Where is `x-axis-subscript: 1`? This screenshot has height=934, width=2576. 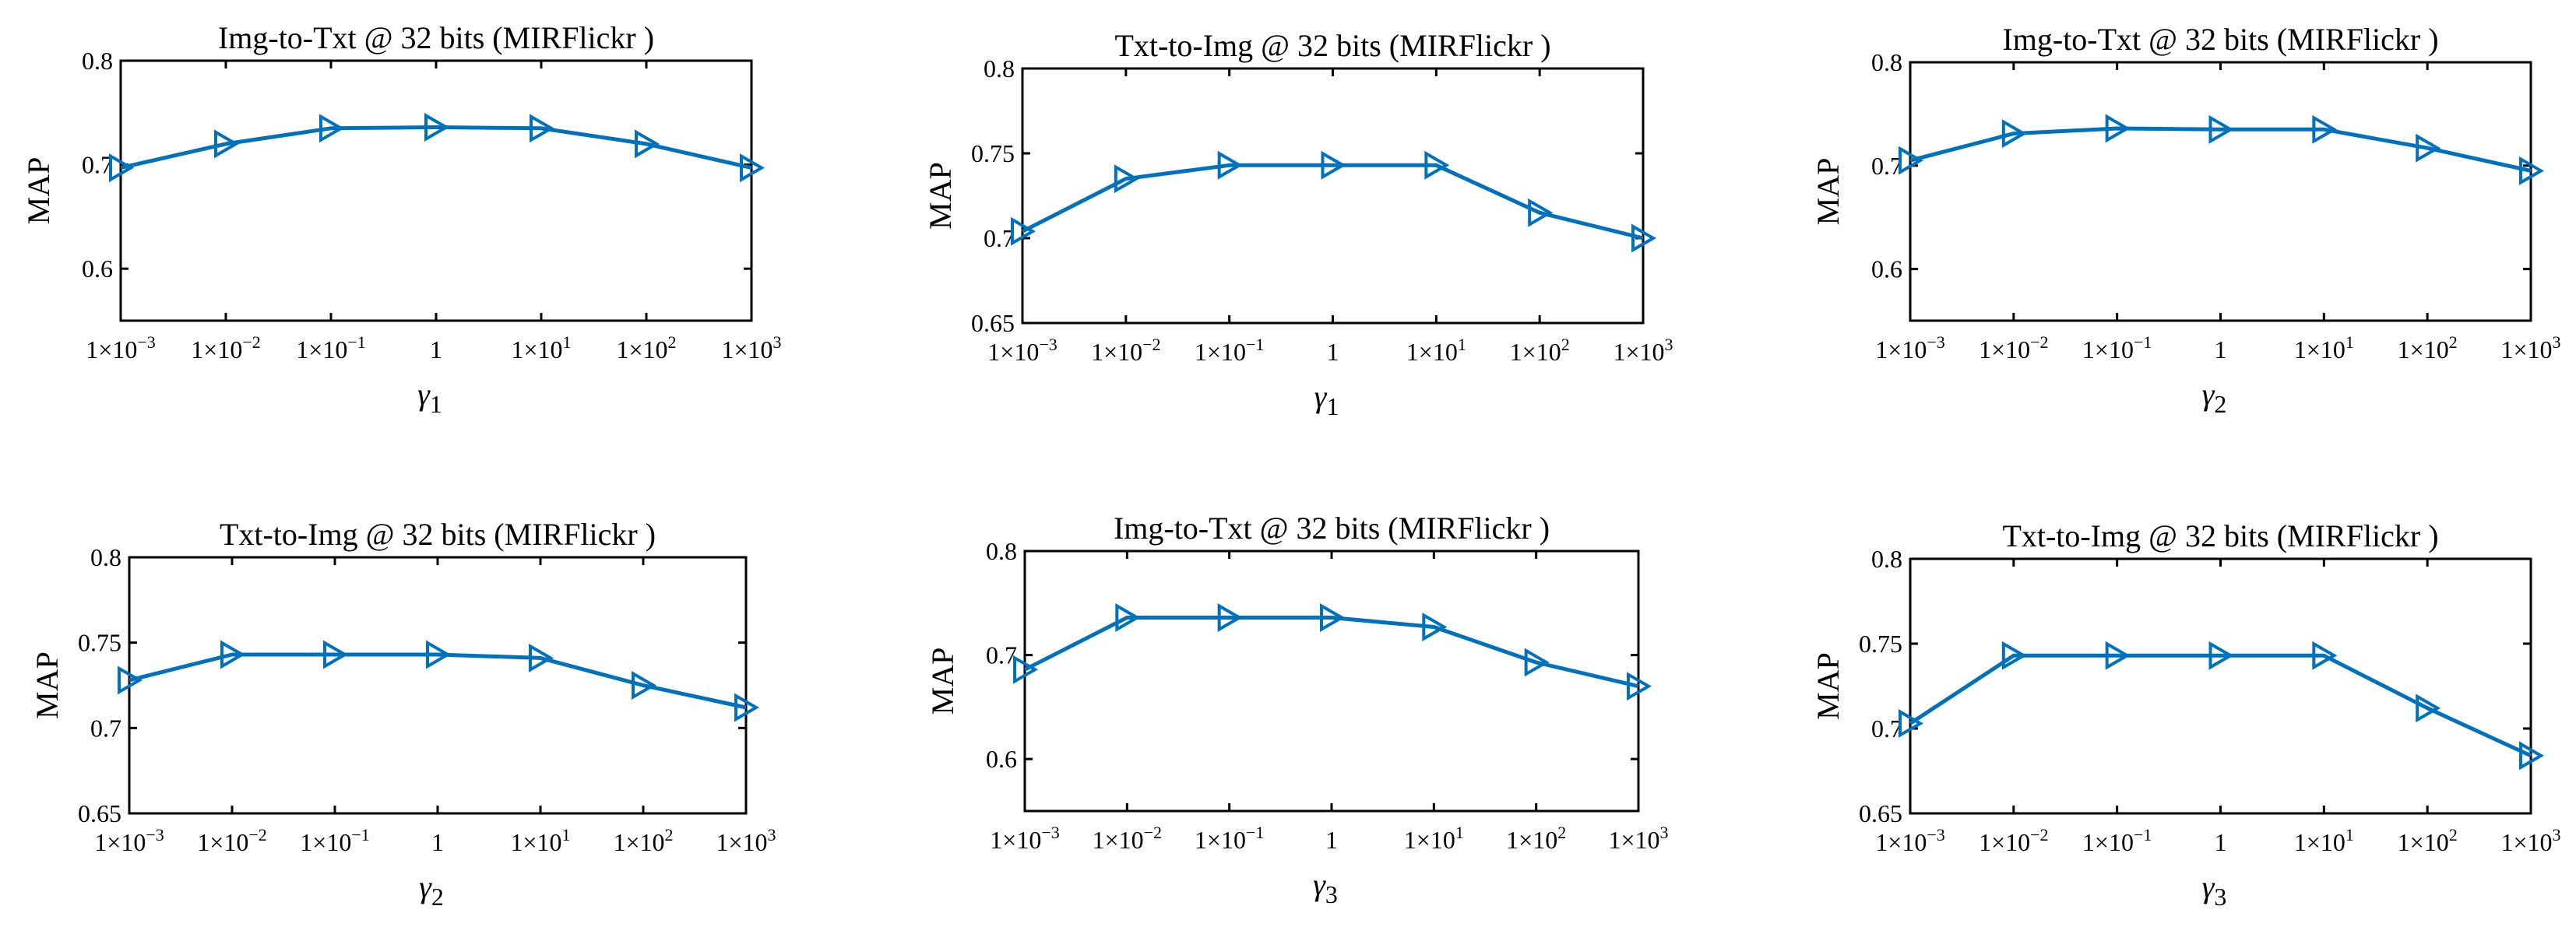
x-axis-subscript: 1 is located at coordinates (1332, 406).